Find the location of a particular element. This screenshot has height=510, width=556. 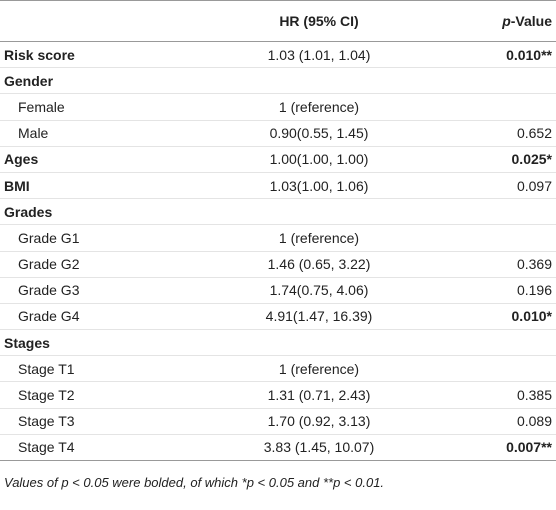

row-label: Ages is located at coordinates (109, 159).